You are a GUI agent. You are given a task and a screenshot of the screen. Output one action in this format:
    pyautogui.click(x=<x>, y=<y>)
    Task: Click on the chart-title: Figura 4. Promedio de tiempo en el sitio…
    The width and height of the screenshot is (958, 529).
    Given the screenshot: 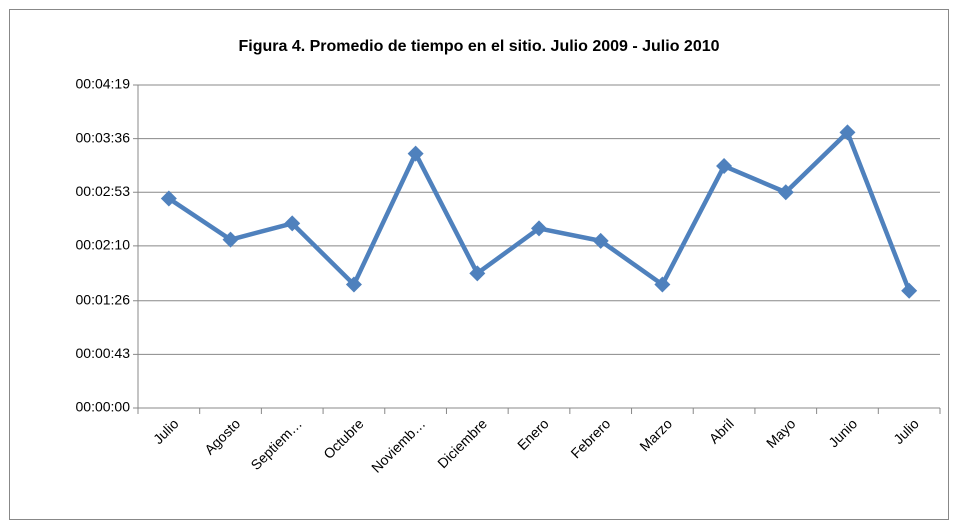 What is the action you would take?
    pyautogui.click(x=478, y=46)
    